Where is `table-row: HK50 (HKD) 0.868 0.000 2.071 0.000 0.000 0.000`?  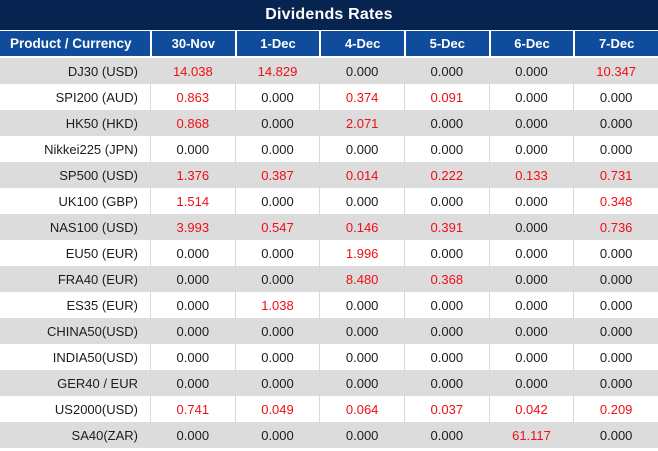
table-row: HK50 (HKD) 0.868 0.000 2.071 0.000 0.000 0.000 is located at coordinates (329, 123).